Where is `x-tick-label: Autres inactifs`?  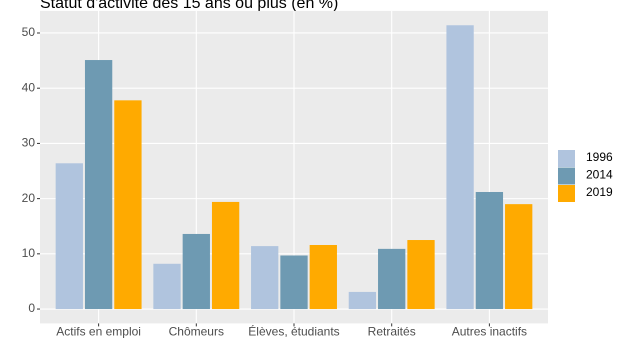 x-tick-label: Autres inactifs is located at coordinates (489, 332).